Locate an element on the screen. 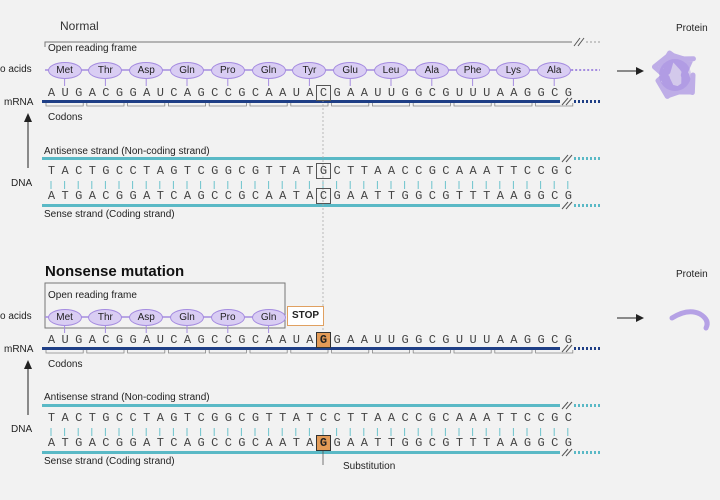 The height and width of the screenshot is (500, 720). normal-antisense-label: Antisense strand (Non-coding strand) is located at coordinates (127, 151).